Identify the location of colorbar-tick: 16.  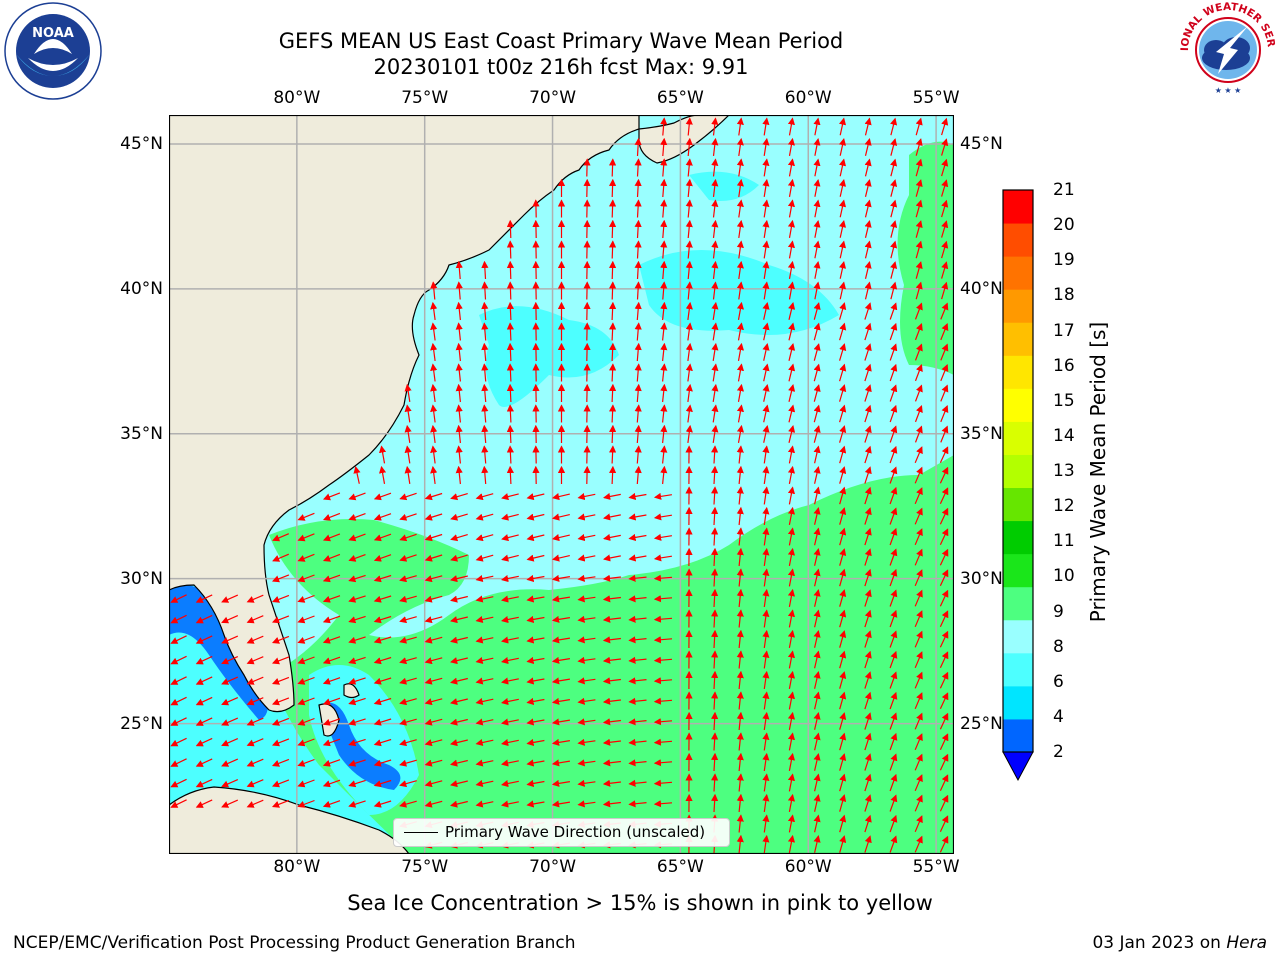
(1064, 365).